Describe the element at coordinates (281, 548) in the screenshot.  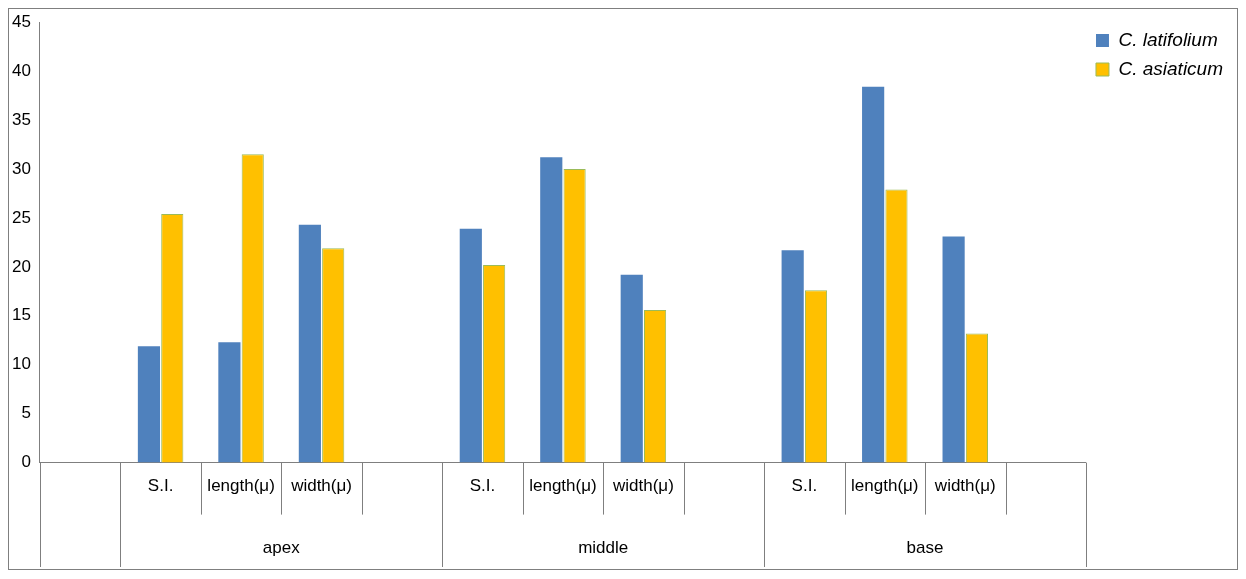
I see `text: apex` at that location.